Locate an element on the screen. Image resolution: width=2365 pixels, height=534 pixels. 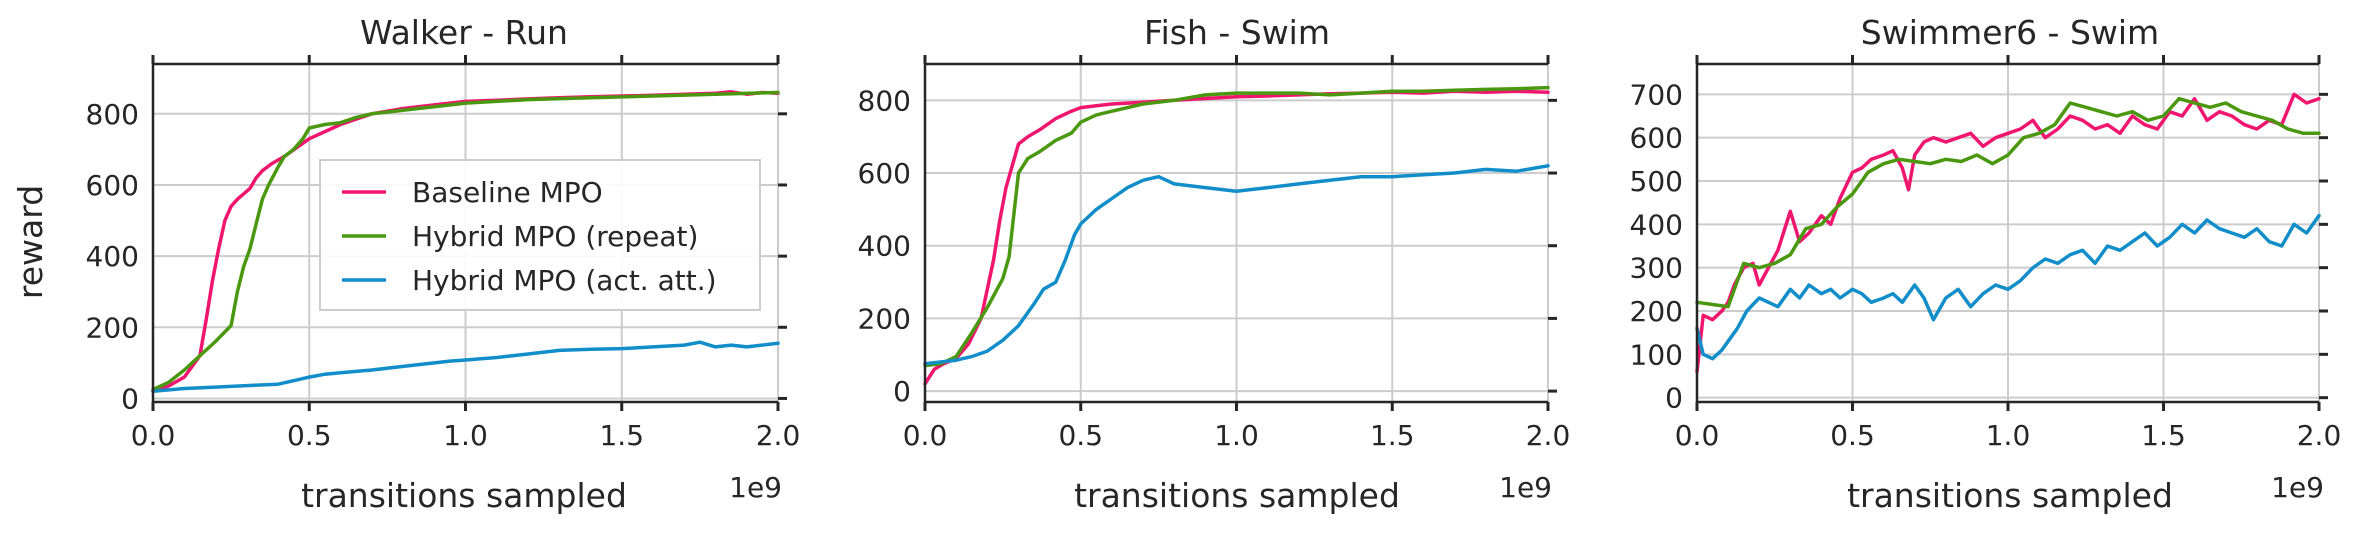
chart-title: Fish - Swim is located at coordinates (1237, 32).